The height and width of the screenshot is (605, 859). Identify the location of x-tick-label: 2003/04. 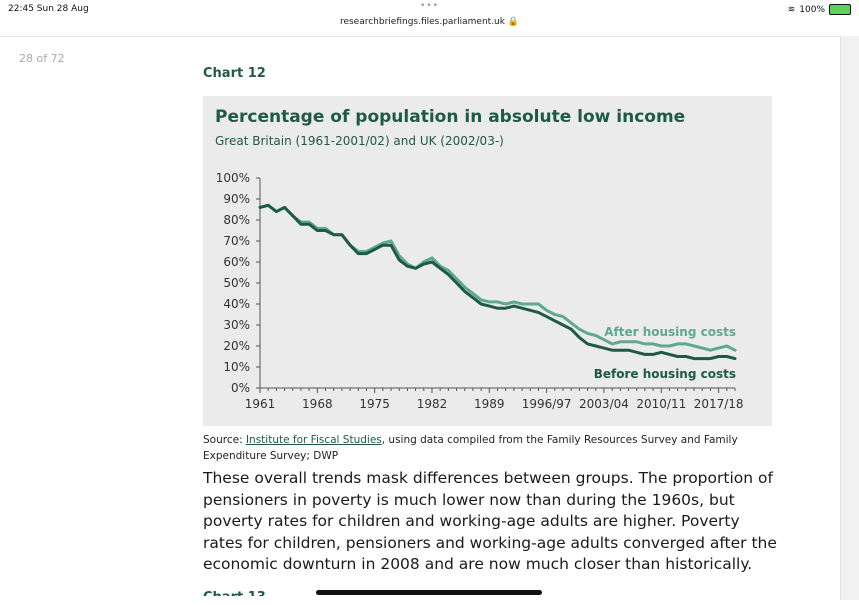
(604, 404).